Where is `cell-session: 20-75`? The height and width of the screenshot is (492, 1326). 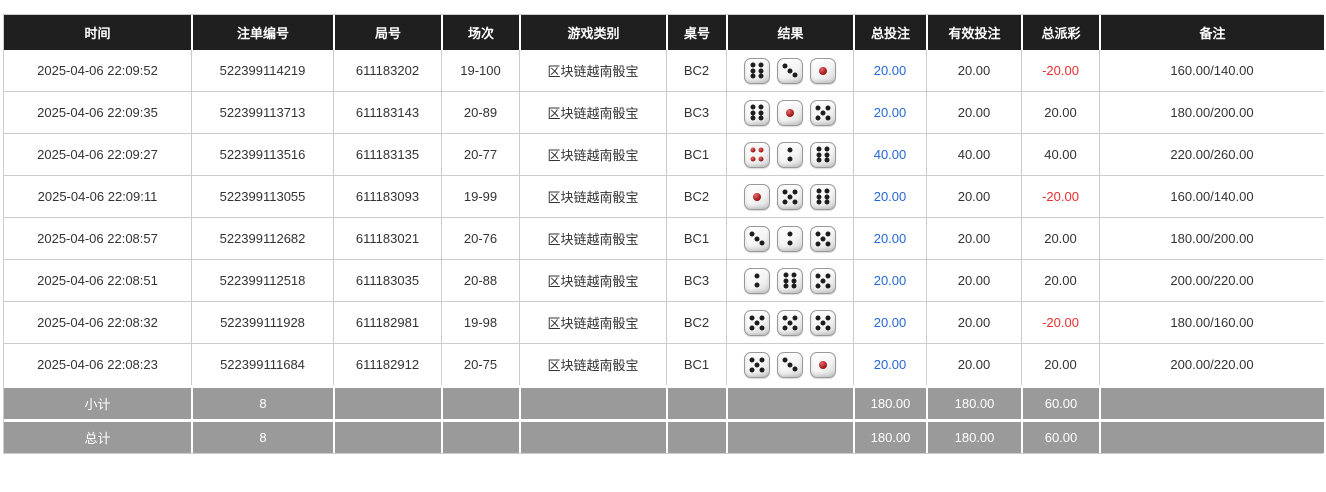
cell-session: 20-75 is located at coordinates (480, 364).